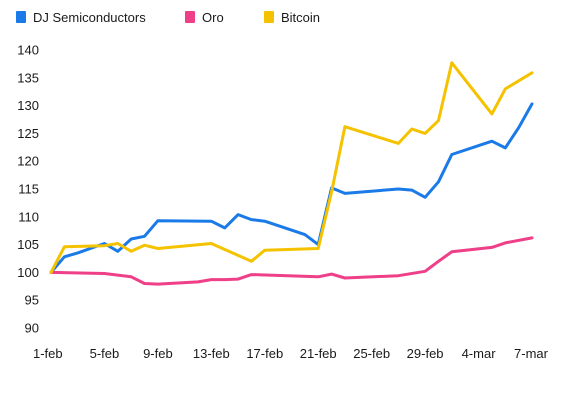  Describe the element at coordinates (28, 50) in the screenshot. I see `y-tick-label: 140` at that location.